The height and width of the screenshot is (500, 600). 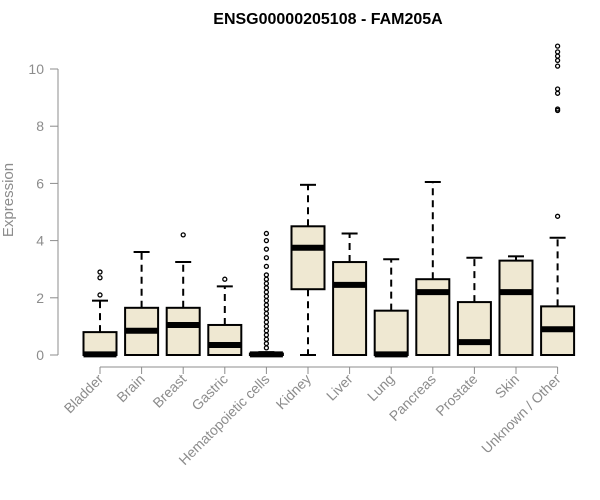 What do you see at coordinates (507, 386) in the screenshot?
I see `x-tick-label: Skin` at bounding box center [507, 386].